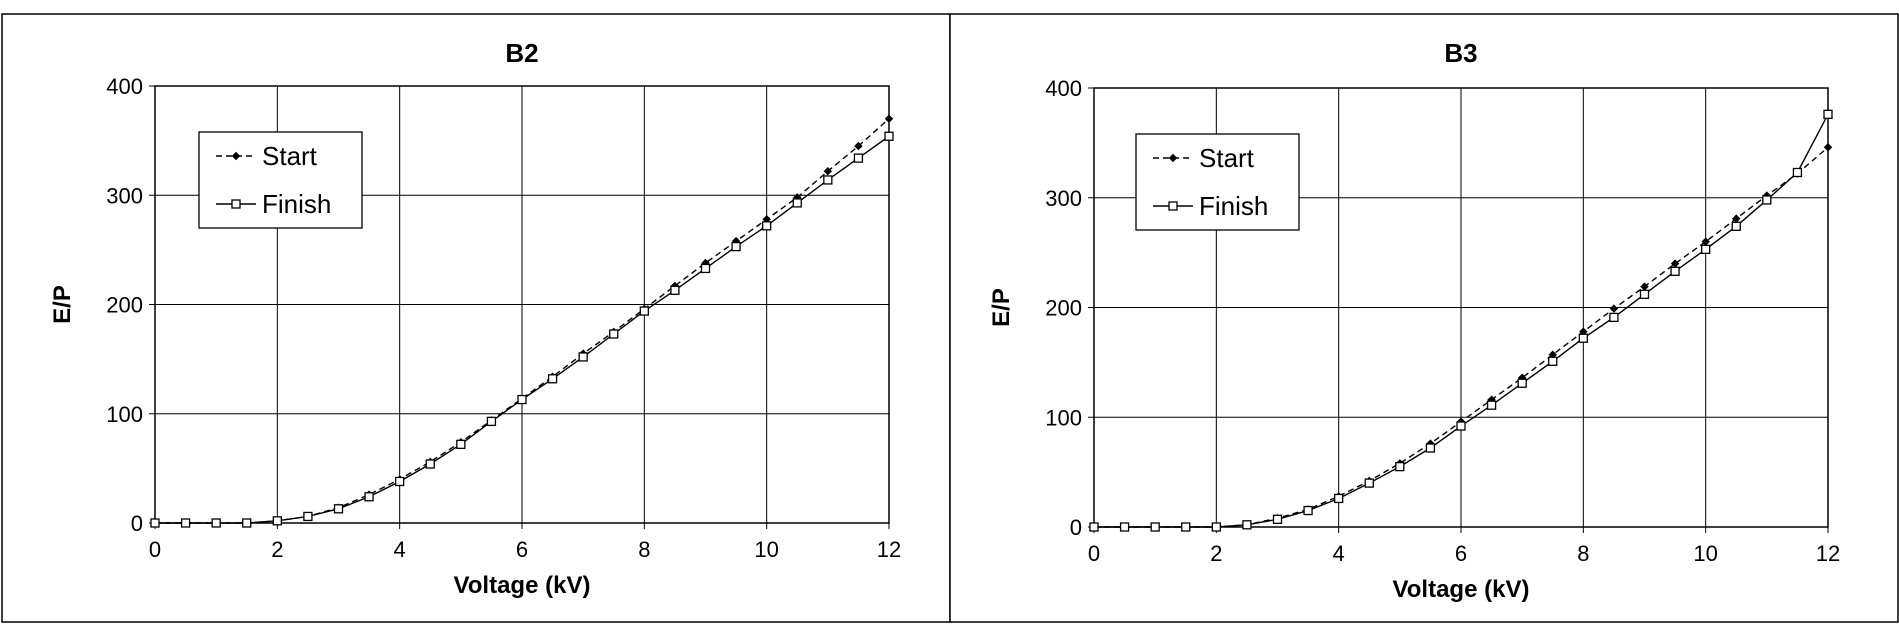  Describe the element at coordinates (521, 53) in the screenshot. I see `chart-title: B2` at that location.